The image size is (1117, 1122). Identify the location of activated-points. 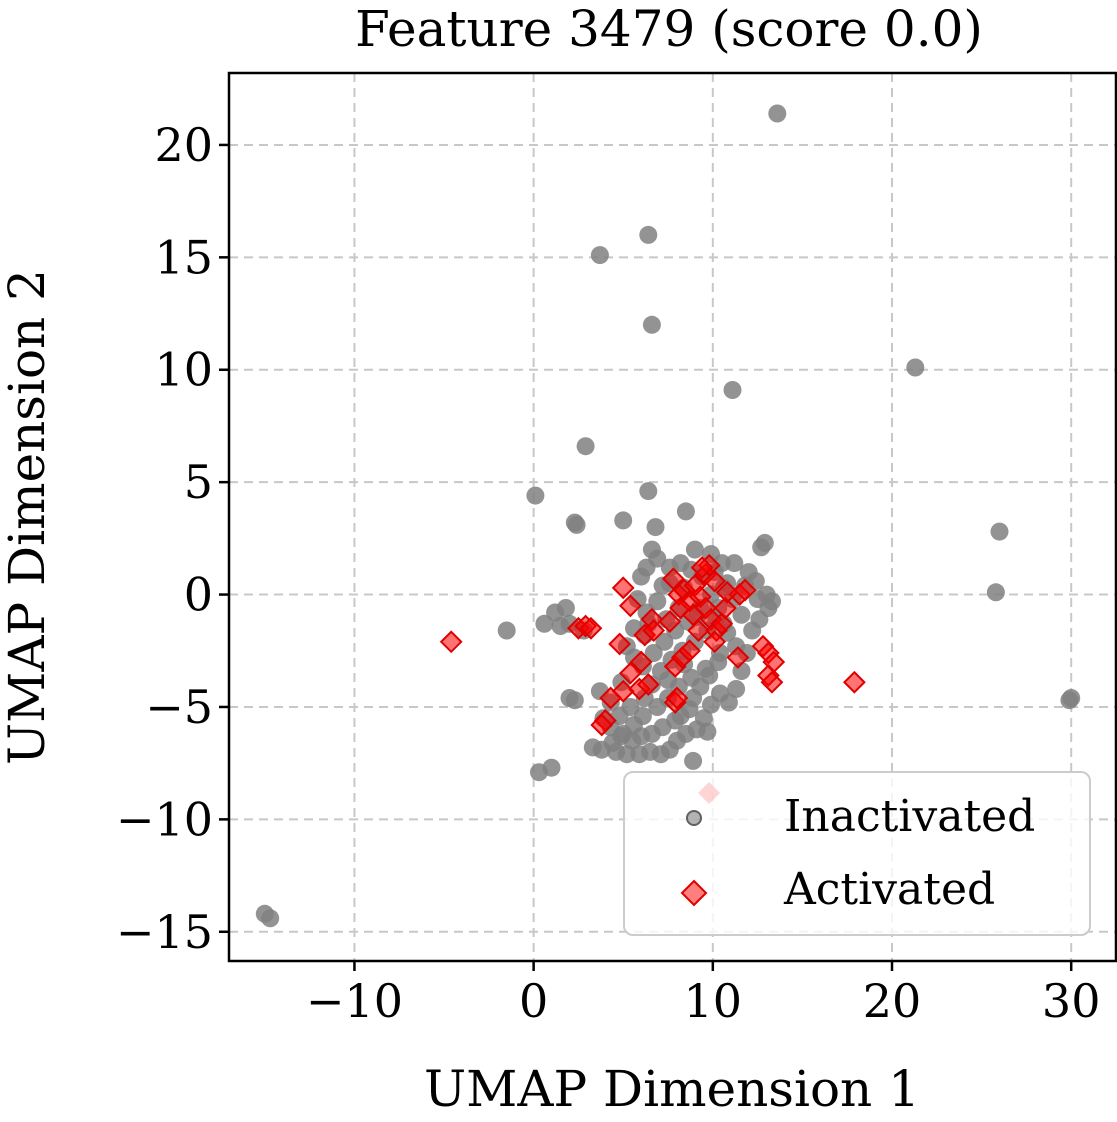
(652, 645).